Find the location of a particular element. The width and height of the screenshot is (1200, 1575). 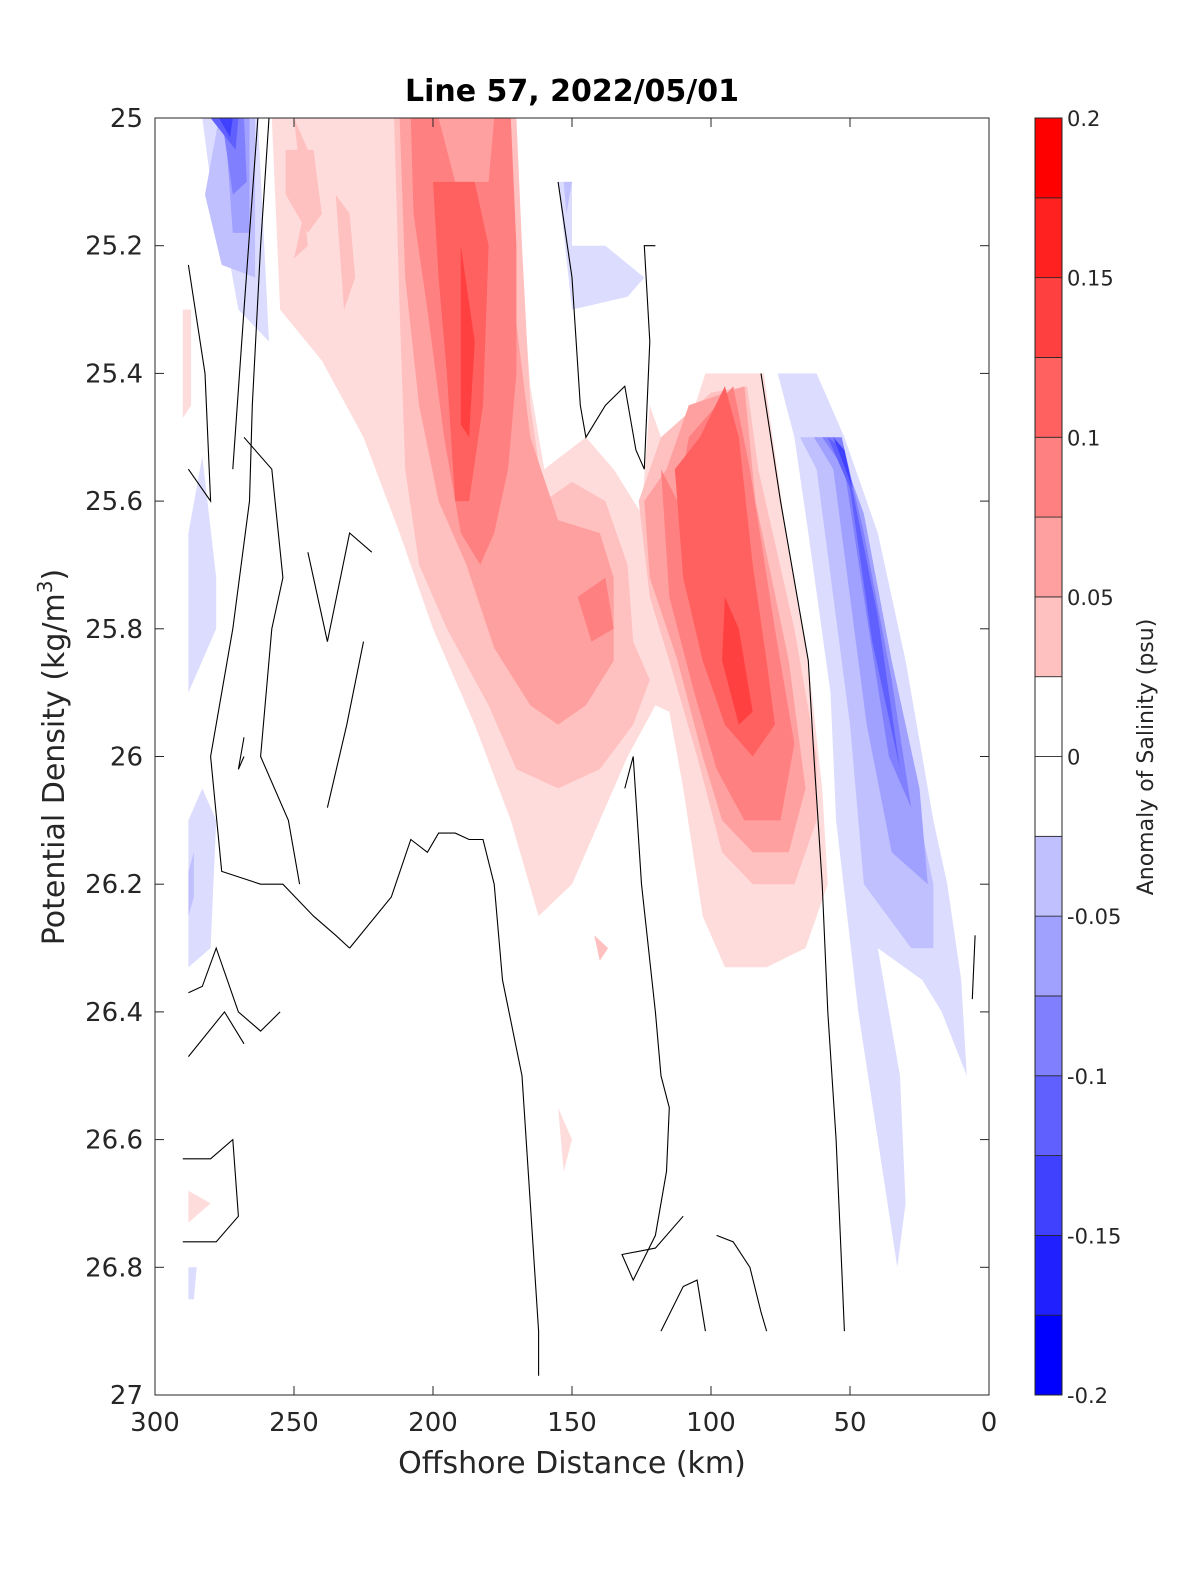

y-tick-label: 27 is located at coordinates (126, 1396).